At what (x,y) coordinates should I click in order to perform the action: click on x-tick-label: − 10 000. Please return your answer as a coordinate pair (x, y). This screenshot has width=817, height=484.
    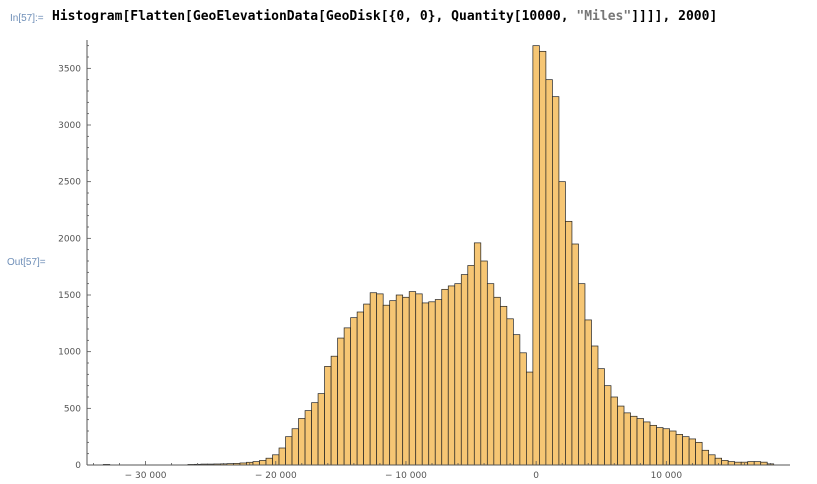
    Looking at the image, I should click on (406, 476).